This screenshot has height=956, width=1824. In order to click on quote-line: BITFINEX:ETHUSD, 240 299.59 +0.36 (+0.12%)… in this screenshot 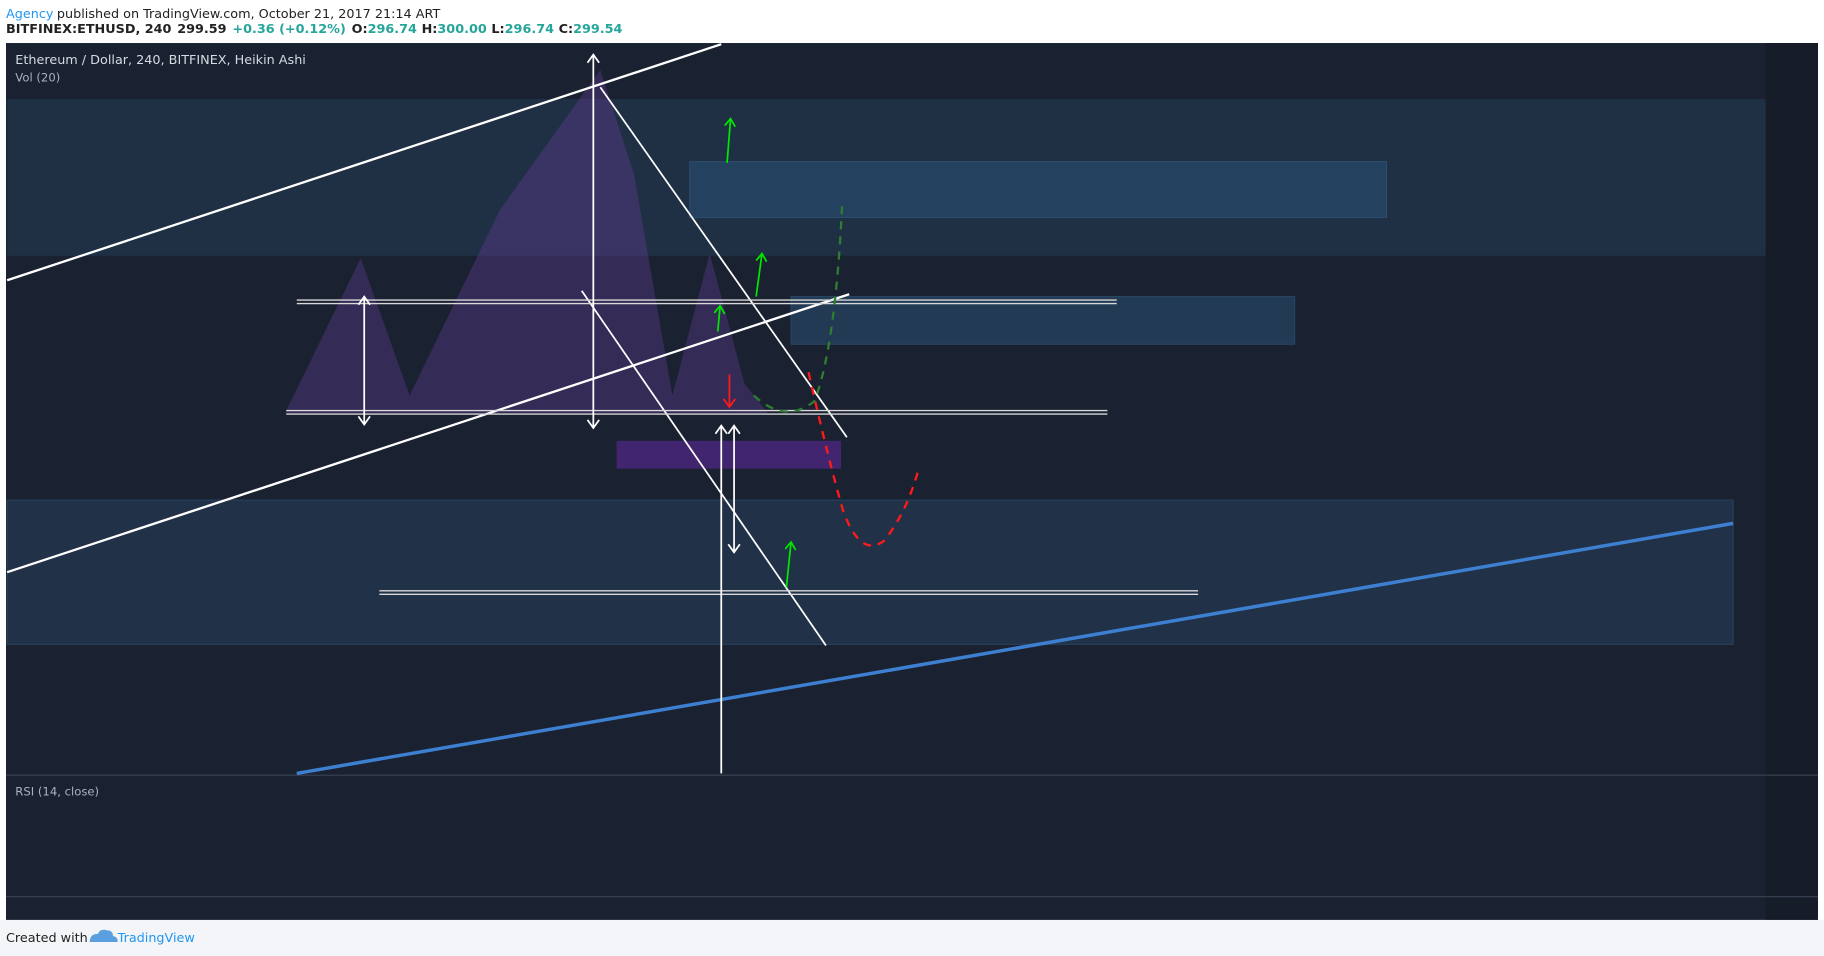, I will do `click(314, 29)`.